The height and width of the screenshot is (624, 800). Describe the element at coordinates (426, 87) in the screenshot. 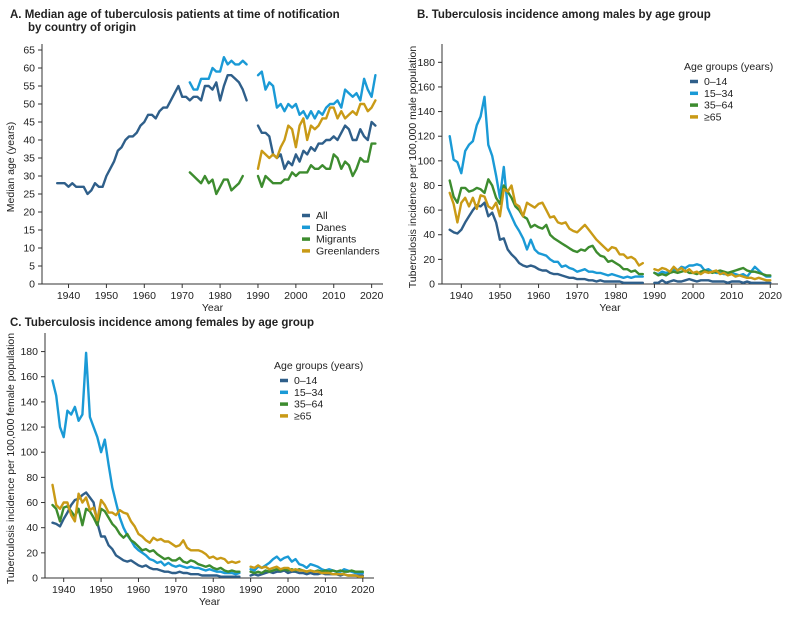

I see `y-tick-label: 160` at that location.